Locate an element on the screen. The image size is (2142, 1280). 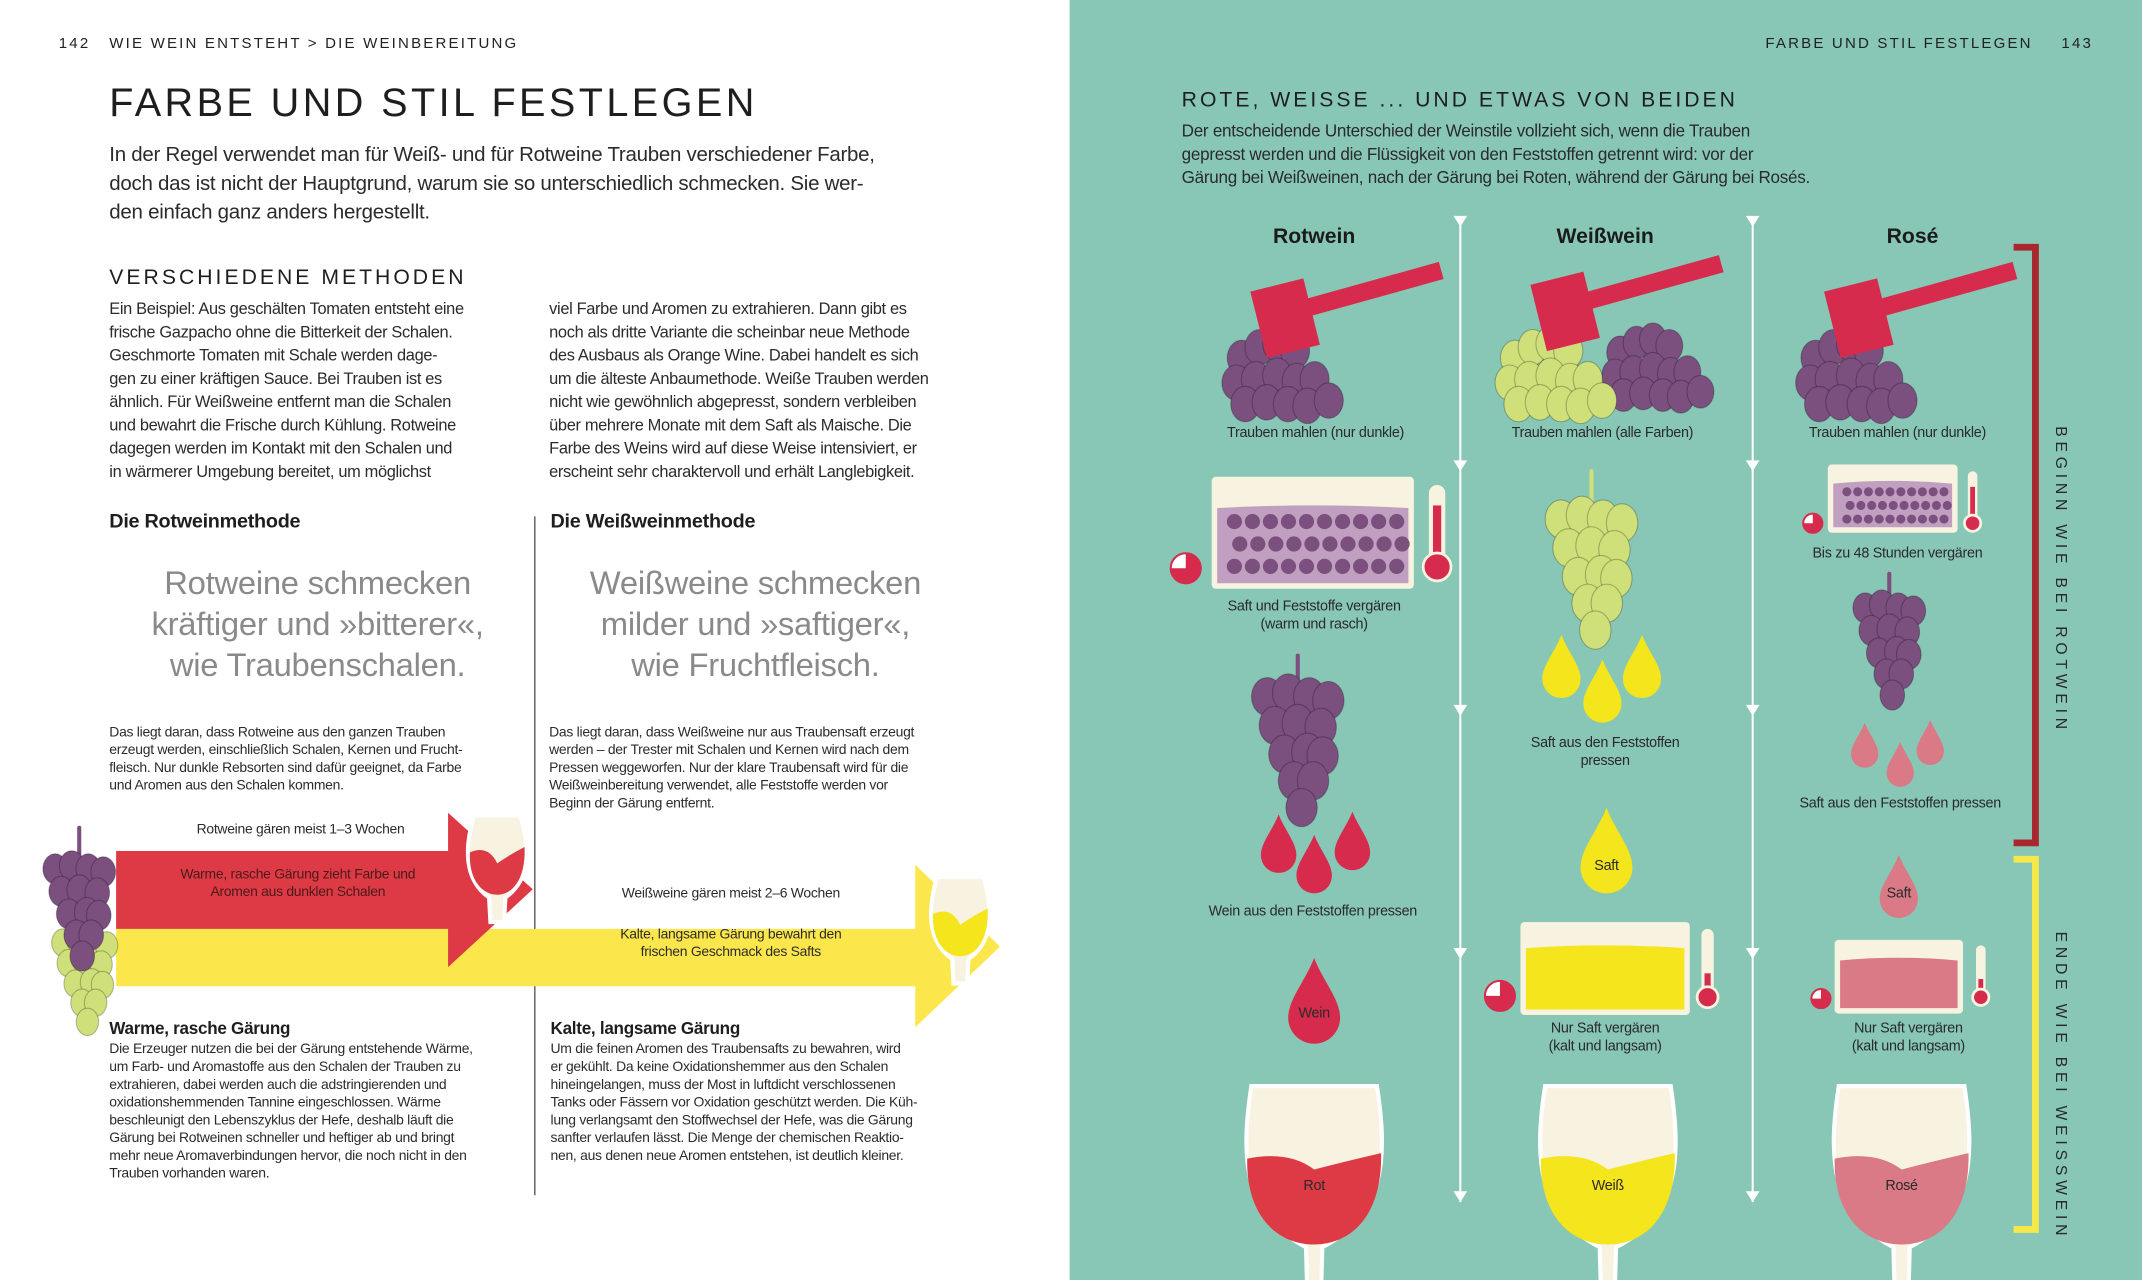
caption-red-step3: Wein aus den Feststoffen pressen is located at coordinates (1313, 911).